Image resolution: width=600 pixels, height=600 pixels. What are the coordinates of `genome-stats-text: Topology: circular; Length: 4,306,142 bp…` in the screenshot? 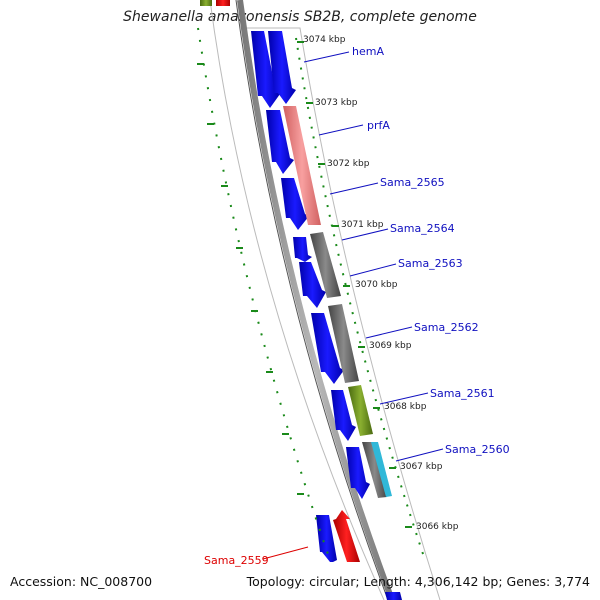 It's located at (418, 581).